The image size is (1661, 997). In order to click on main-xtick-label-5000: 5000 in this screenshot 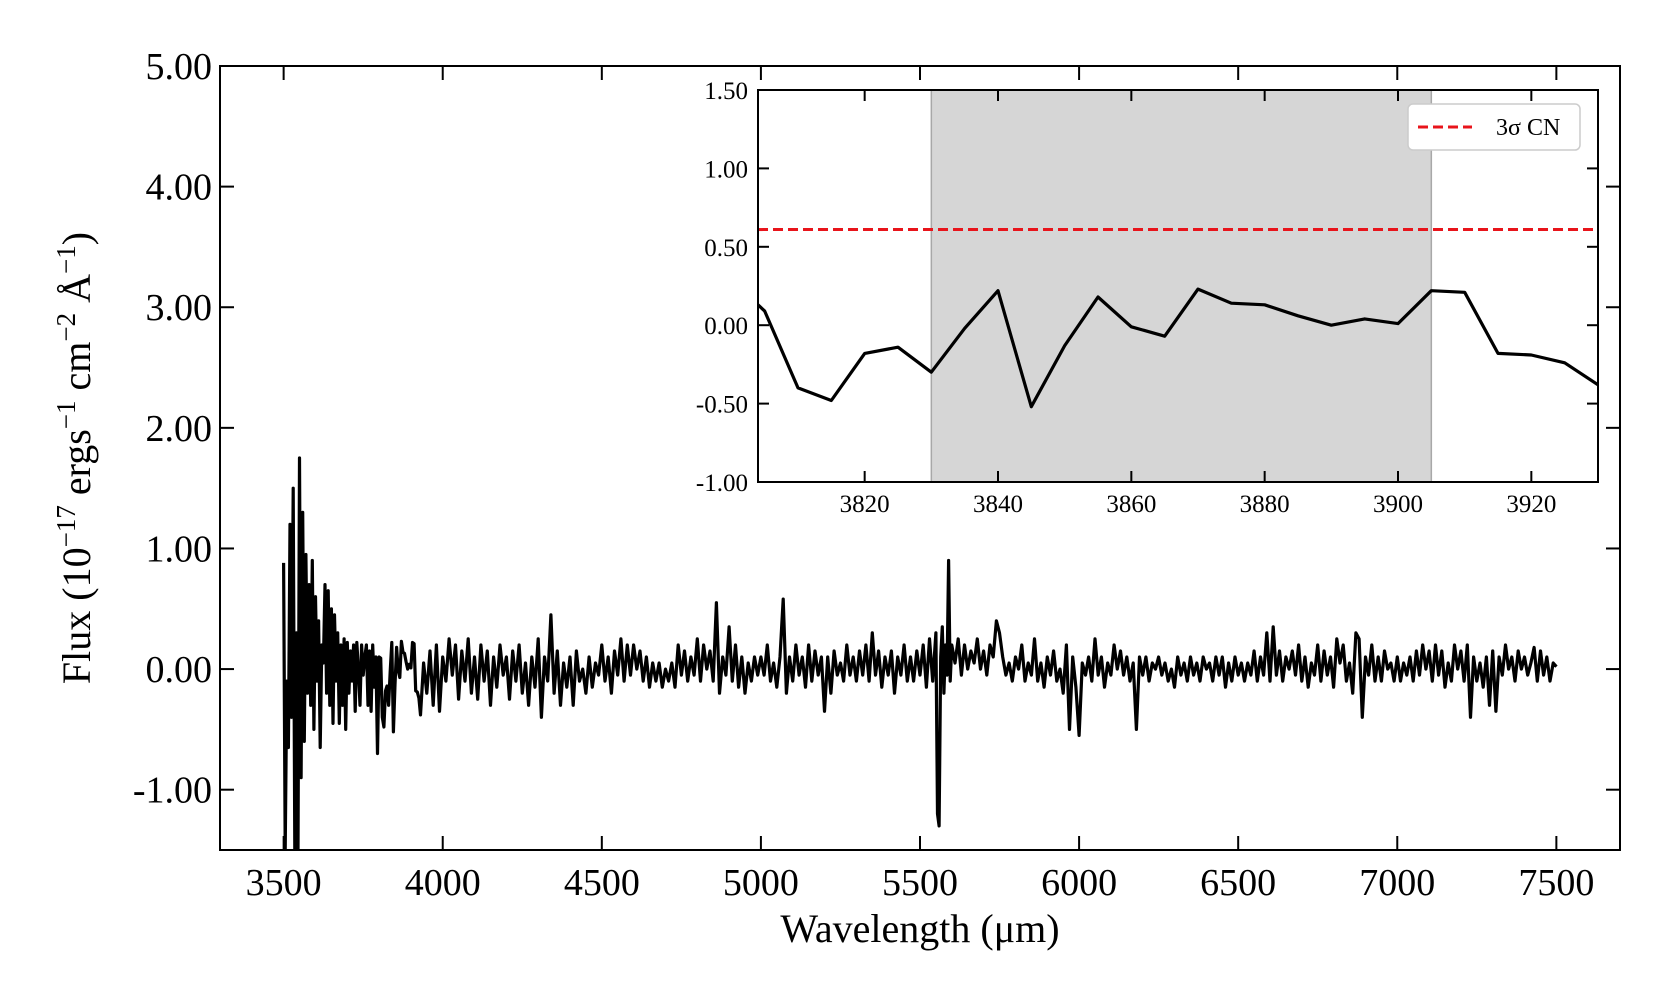, I will do `click(761, 883)`.